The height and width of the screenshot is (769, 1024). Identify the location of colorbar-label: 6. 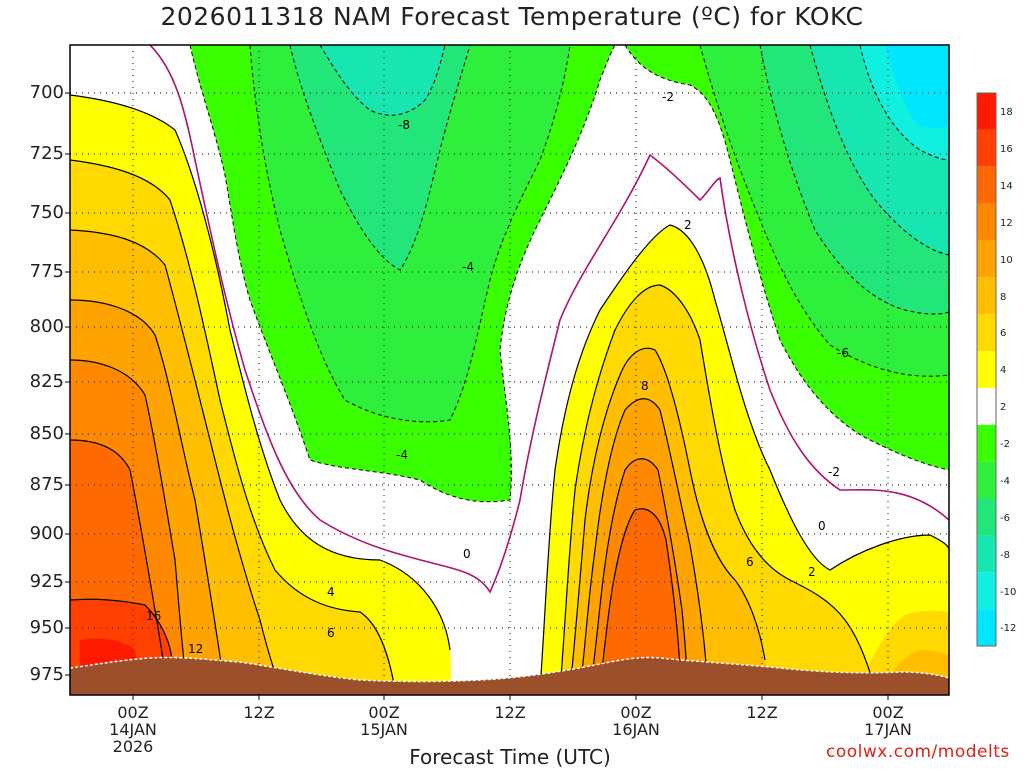
(1003, 334).